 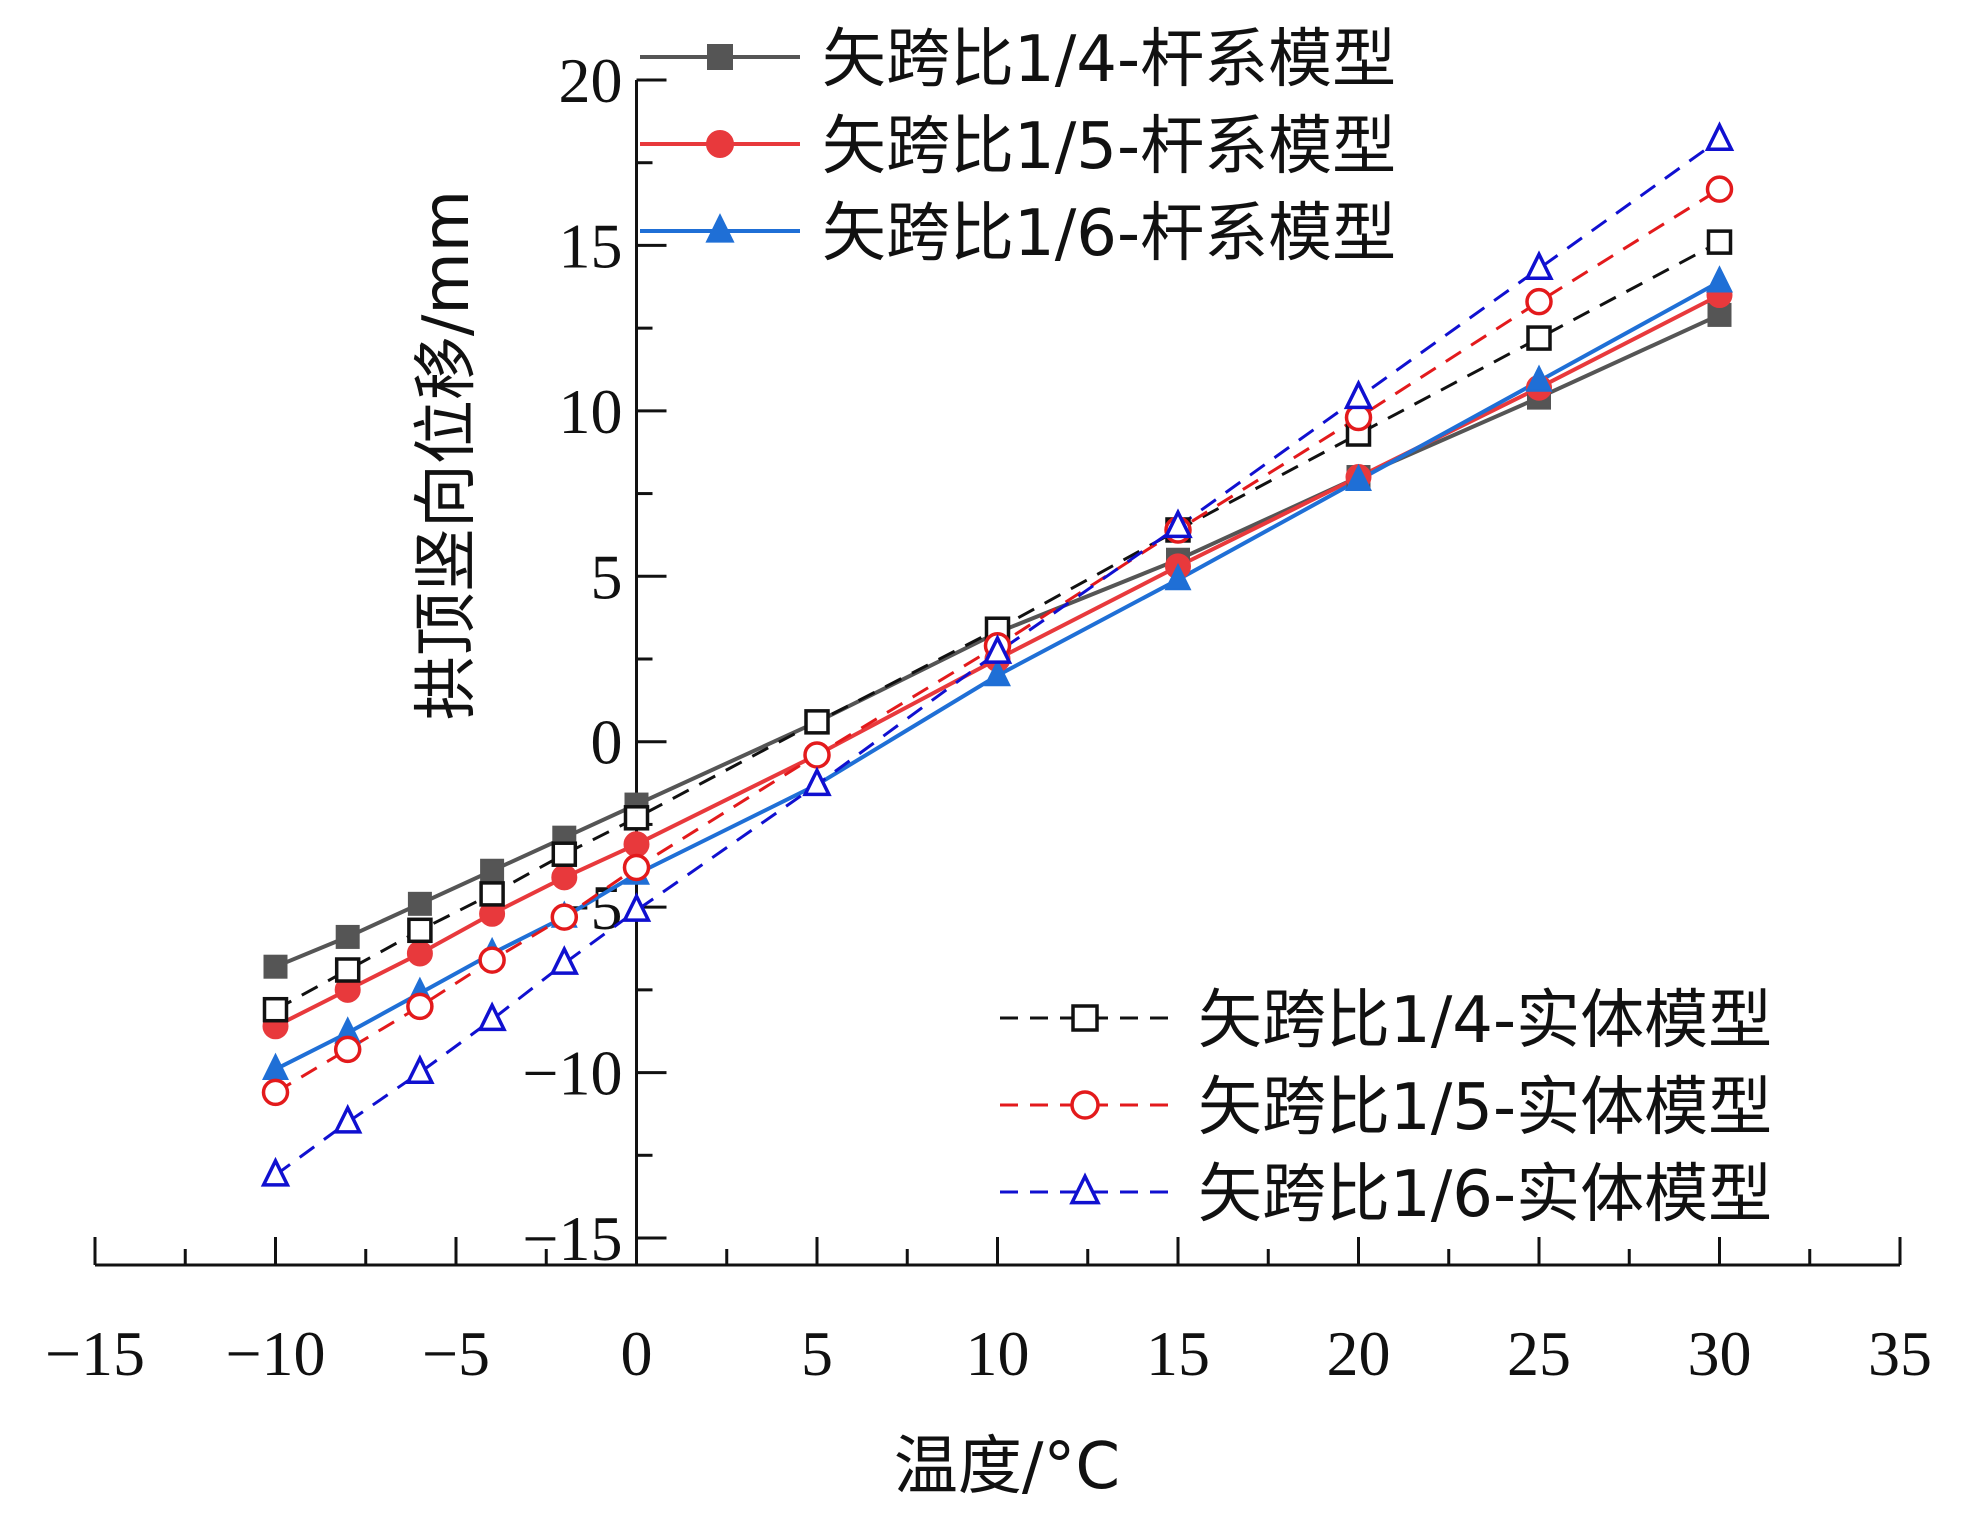 I want to click on legend-label: 矢跨比1/5-杆系模型, so click(x=1109, y=147).